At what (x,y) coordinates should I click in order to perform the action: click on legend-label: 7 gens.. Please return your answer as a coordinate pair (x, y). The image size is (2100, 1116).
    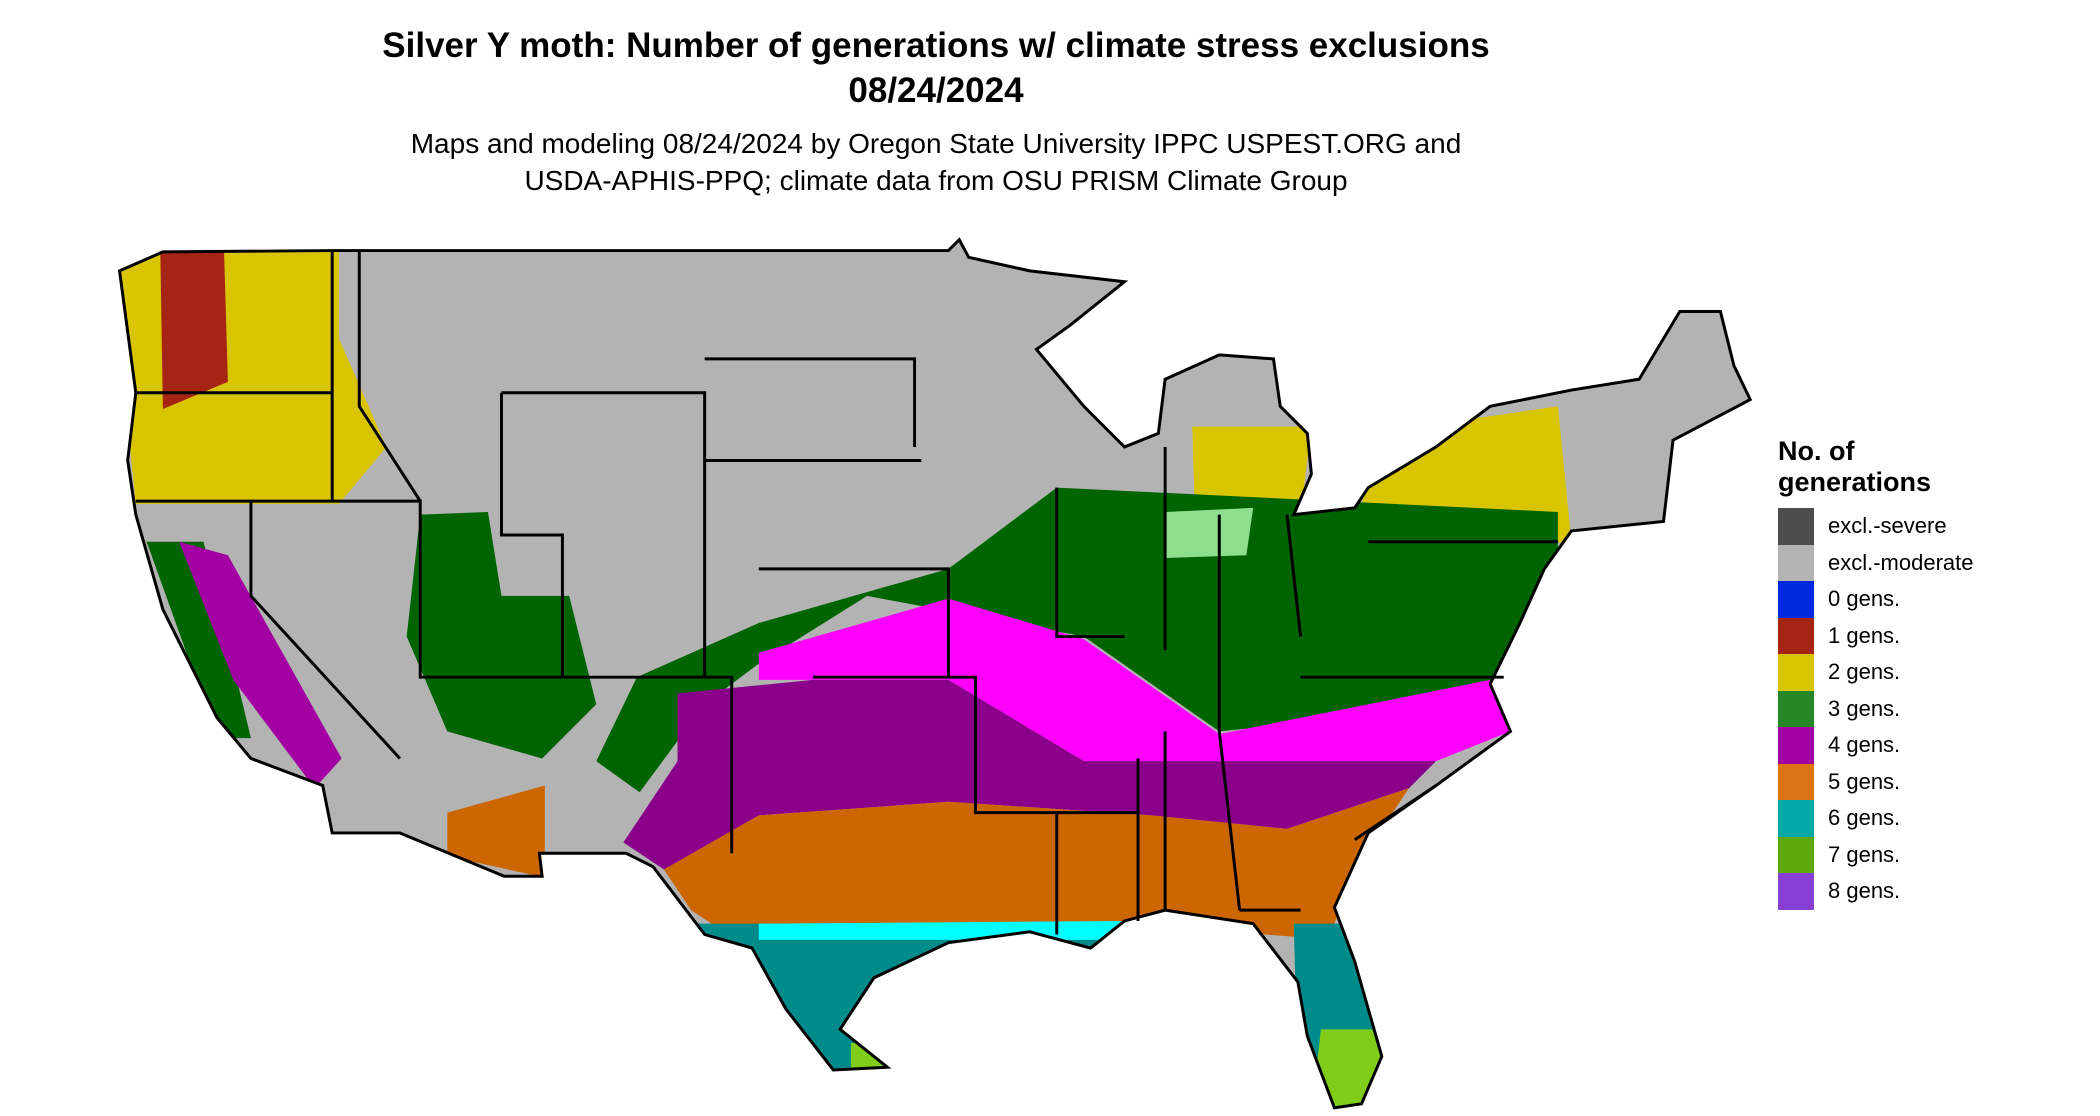
    Looking at the image, I should click on (1864, 854).